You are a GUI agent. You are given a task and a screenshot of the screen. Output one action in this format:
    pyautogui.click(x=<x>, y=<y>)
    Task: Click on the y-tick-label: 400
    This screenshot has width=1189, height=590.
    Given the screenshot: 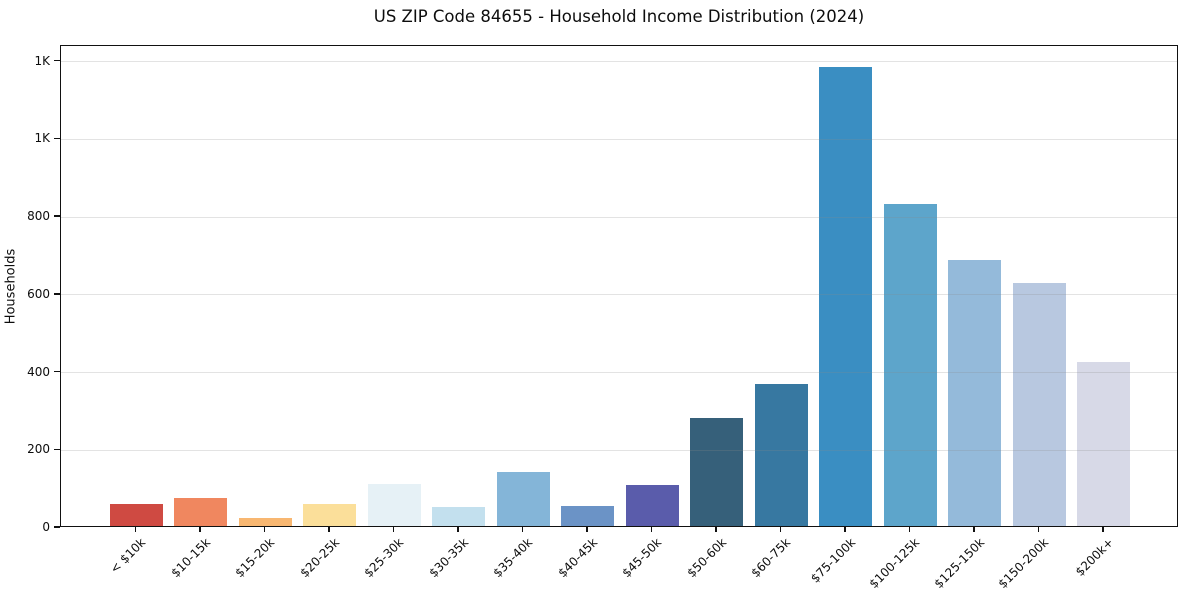 What is the action you would take?
    pyautogui.click(x=38, y=371)
    